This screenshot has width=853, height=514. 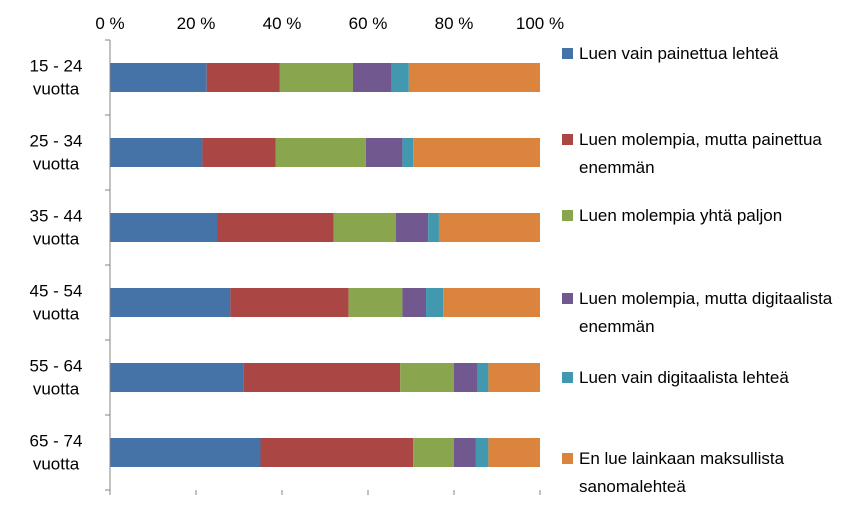 What do you see at coordinates (56, 378) in the screenshot?
I see `category-label: 55 - 64 vuotta` at bounding box center [56, 378].